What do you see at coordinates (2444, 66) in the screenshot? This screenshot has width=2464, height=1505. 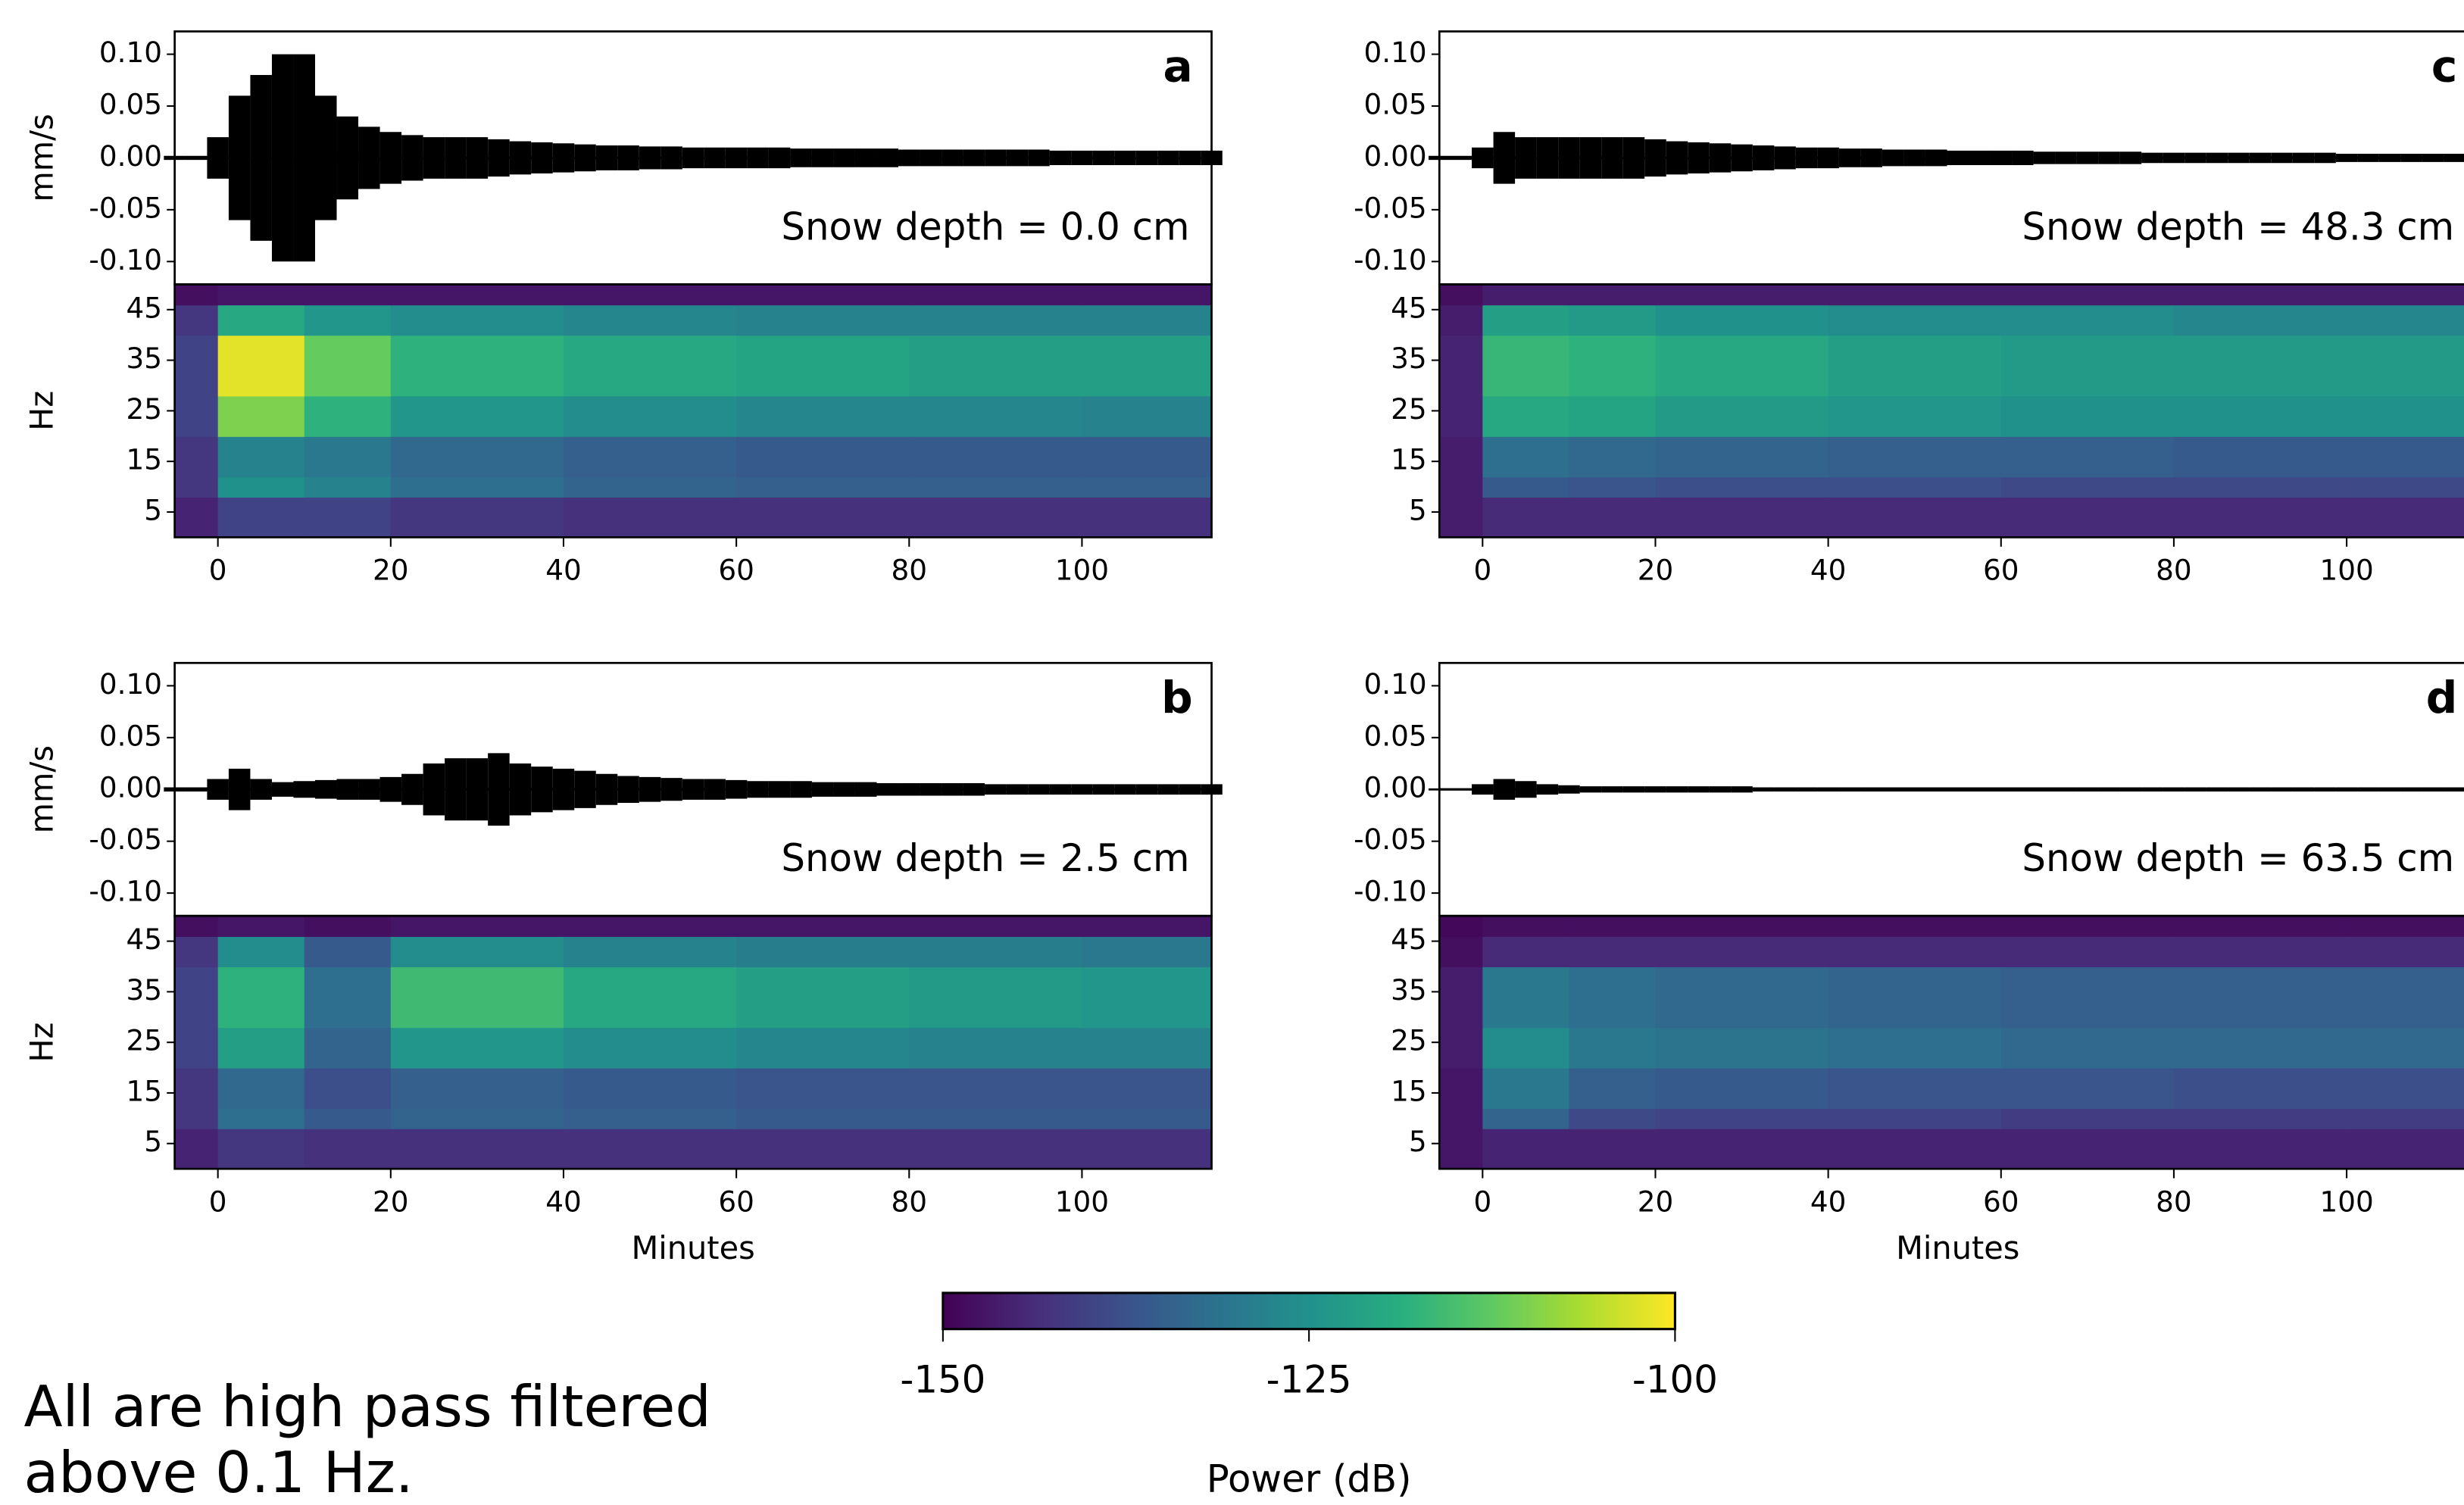 I see `panel-letter: c` at bounding box center [2444, 66].